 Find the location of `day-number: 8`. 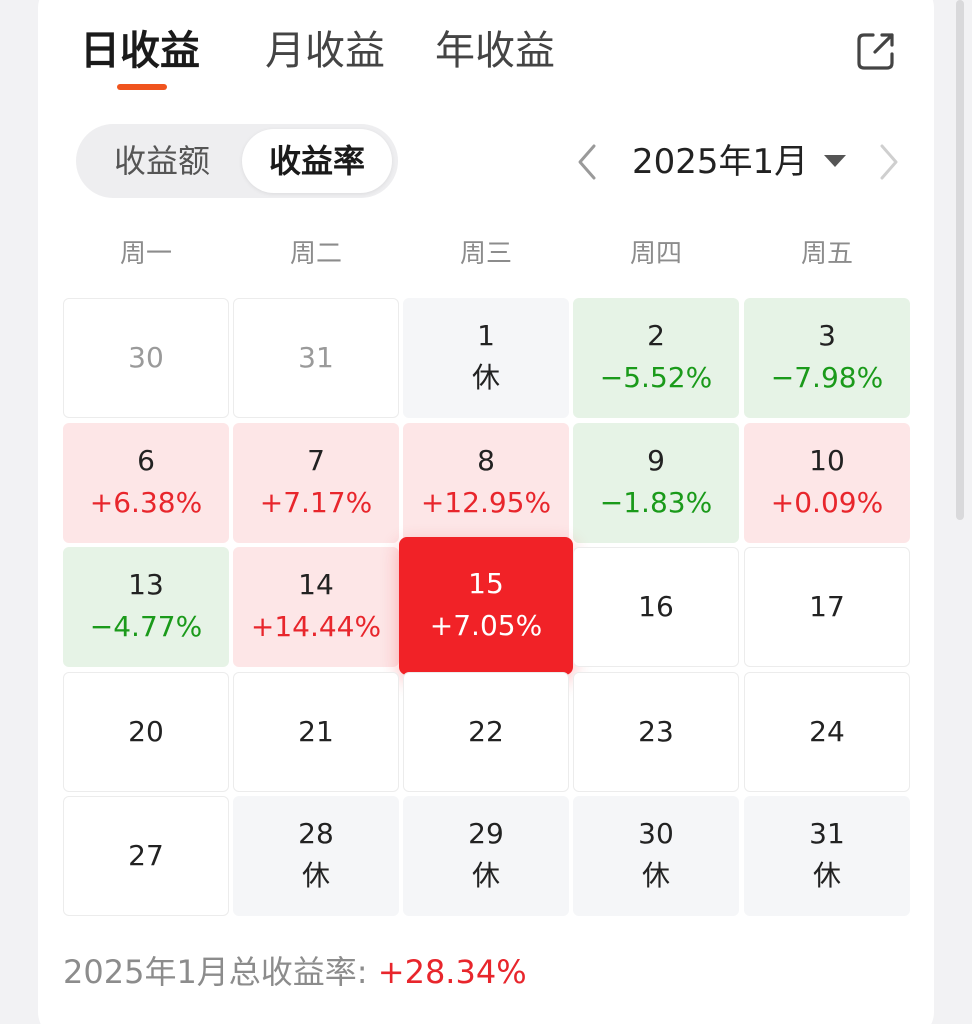

day-number: 8 is located at coordinates (486, 460).